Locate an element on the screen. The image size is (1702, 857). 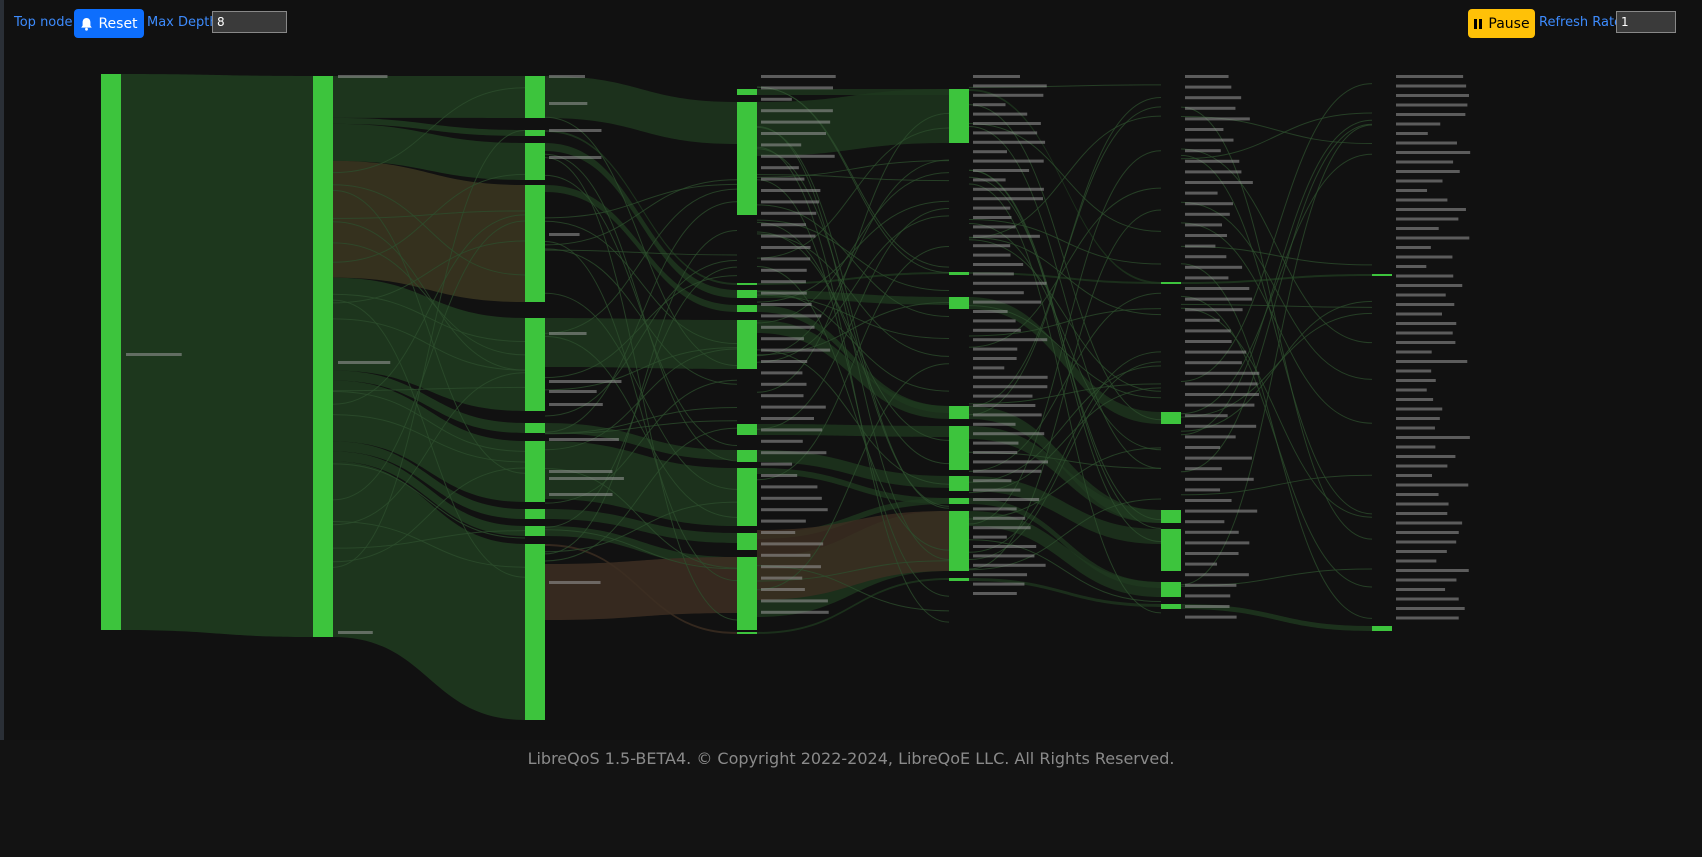
max-depth-input is located at coordinates (249, 22).